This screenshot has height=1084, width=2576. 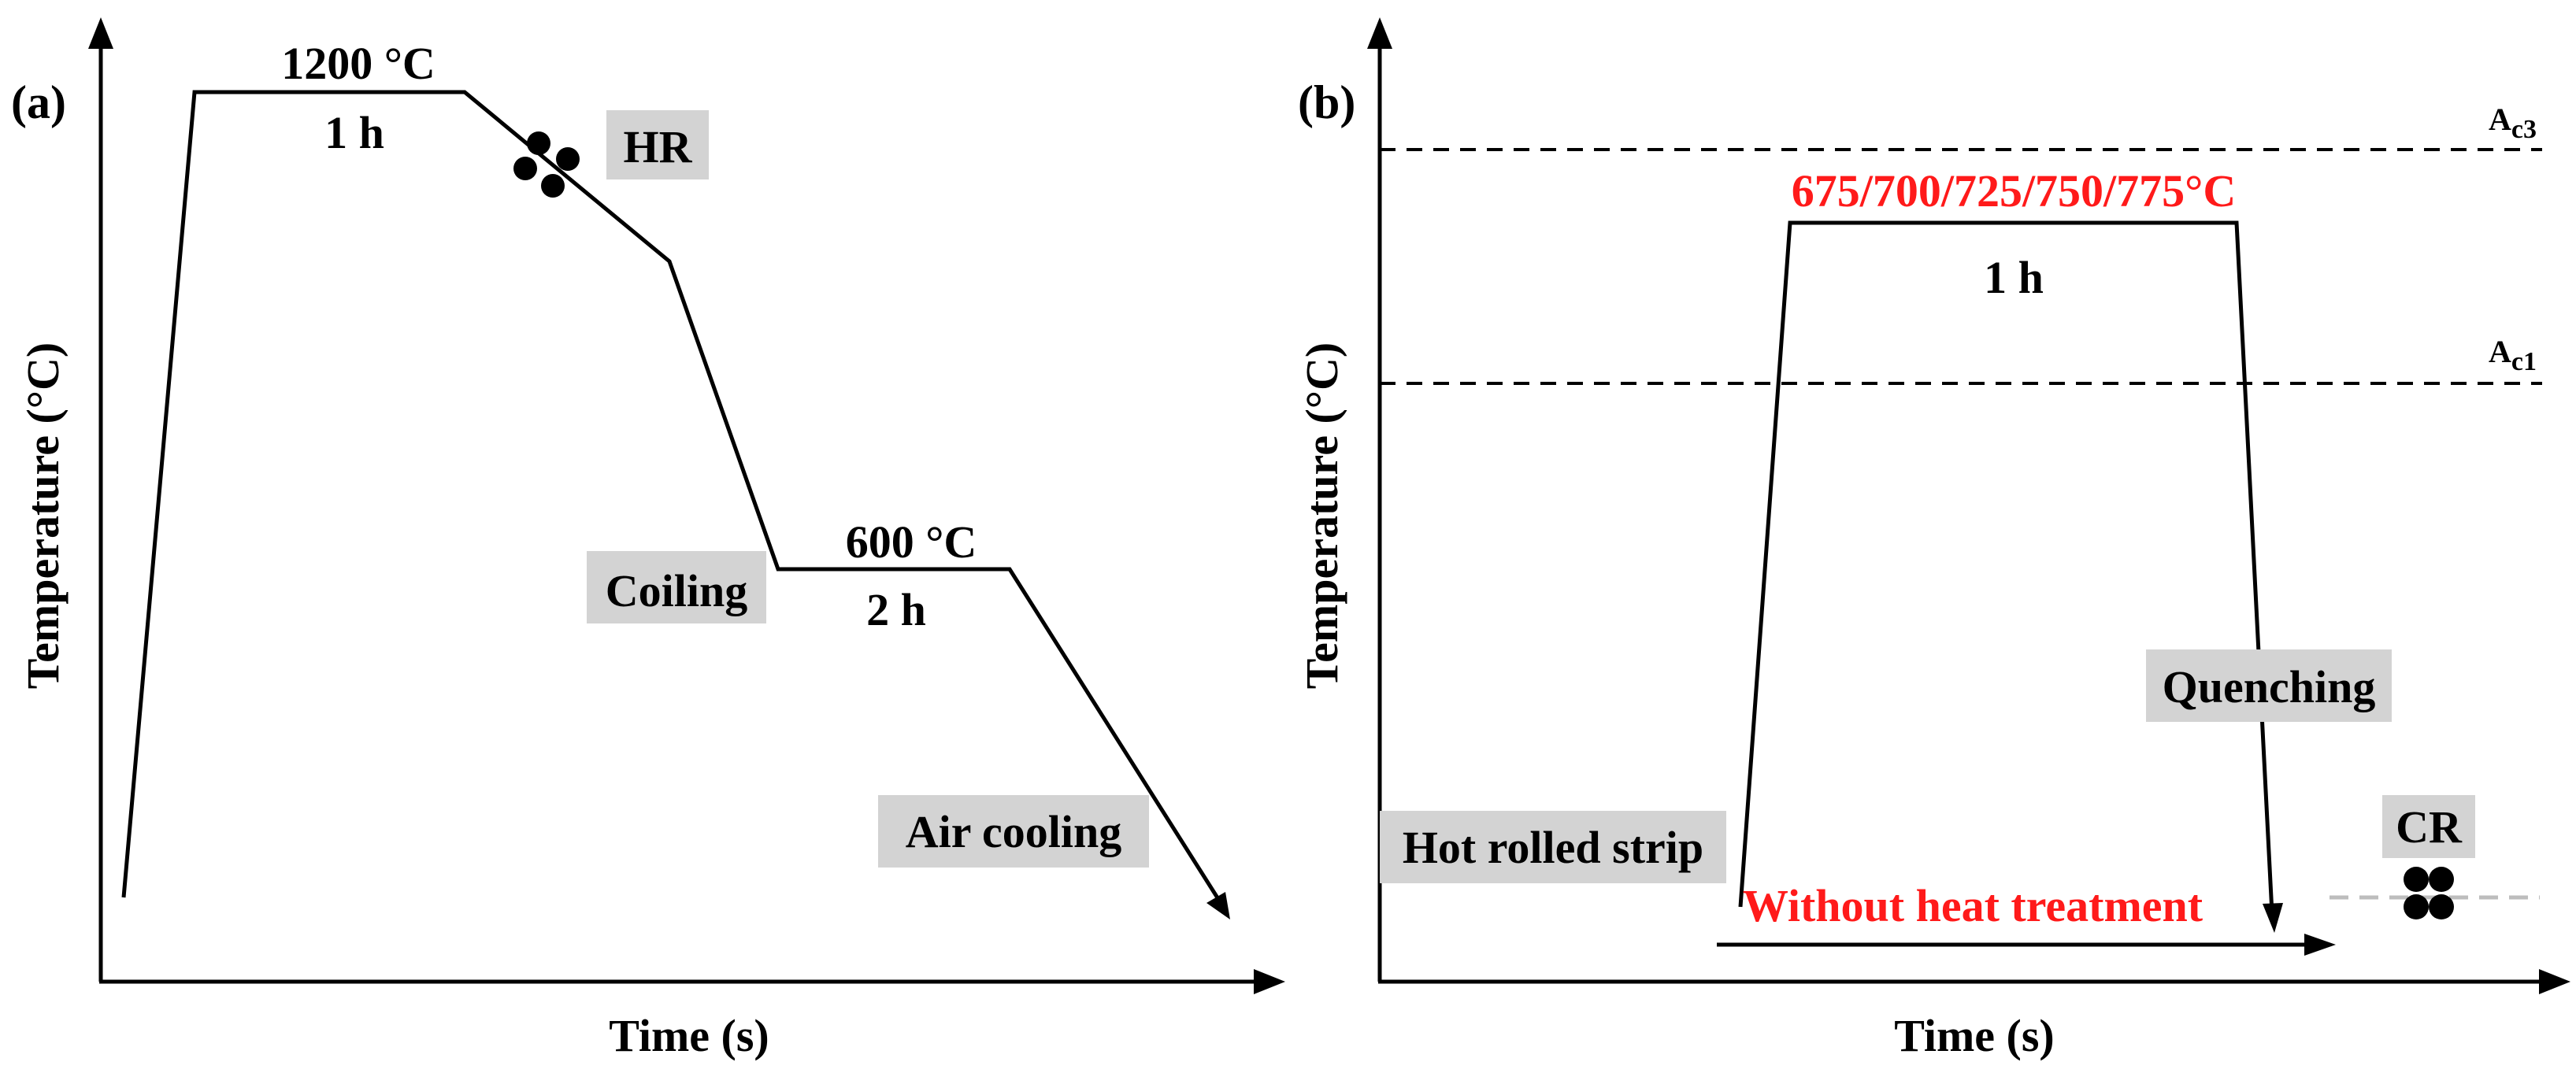 What do you see at coordinates (1326, 102) in the screenshot?
I see `panel-b-tag: (b)` at bounding box center [1326, 102].